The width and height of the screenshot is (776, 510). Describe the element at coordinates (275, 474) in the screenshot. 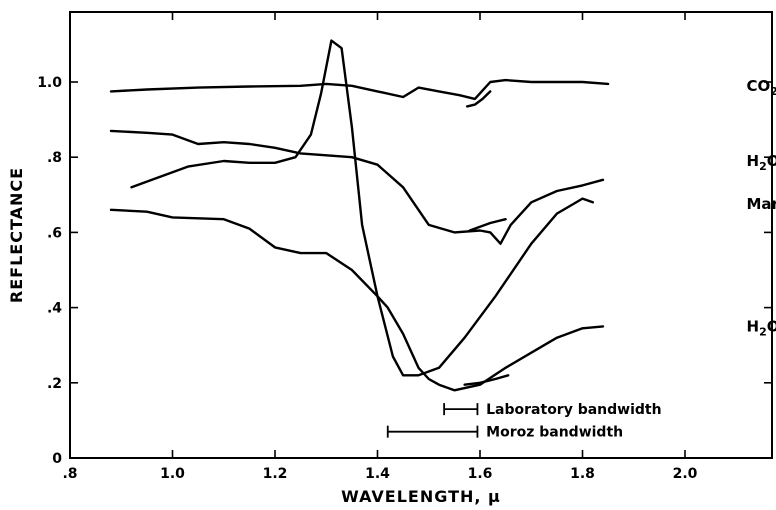

I see `x-tick-label: 1.2` at that location.